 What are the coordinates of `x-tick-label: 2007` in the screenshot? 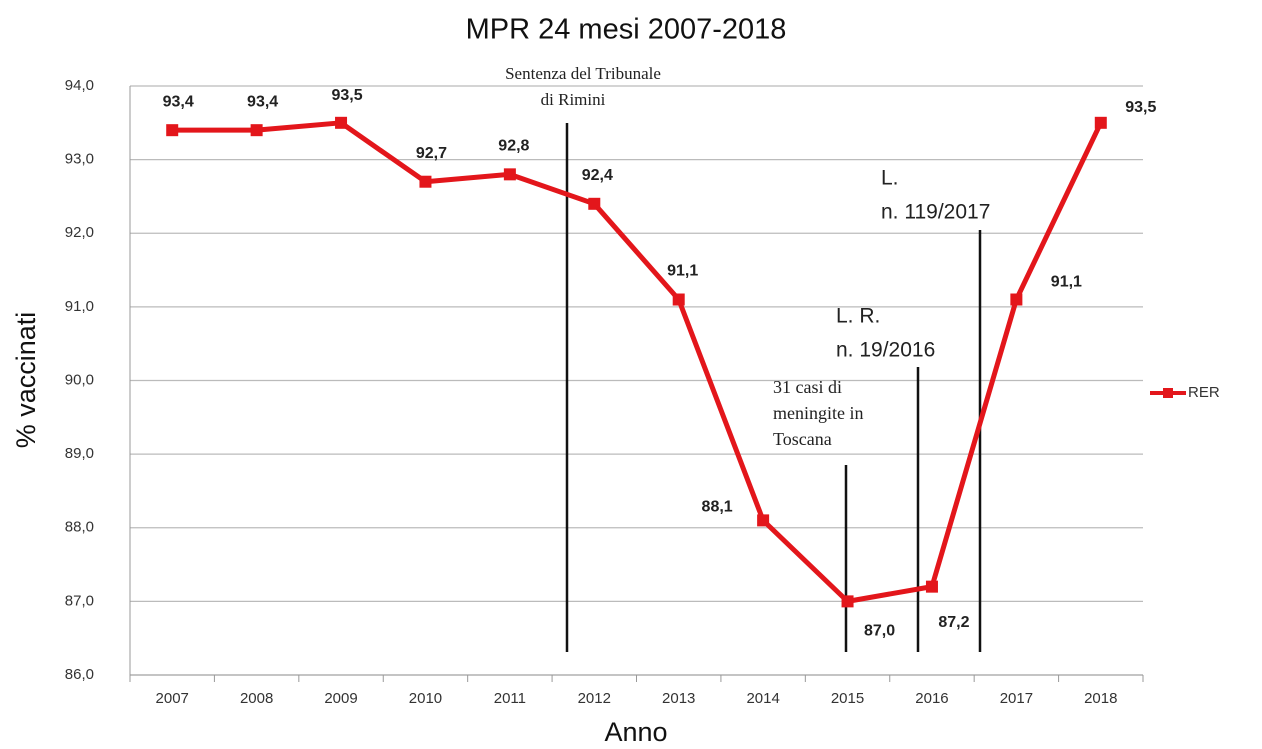 It's located at (172, 698).